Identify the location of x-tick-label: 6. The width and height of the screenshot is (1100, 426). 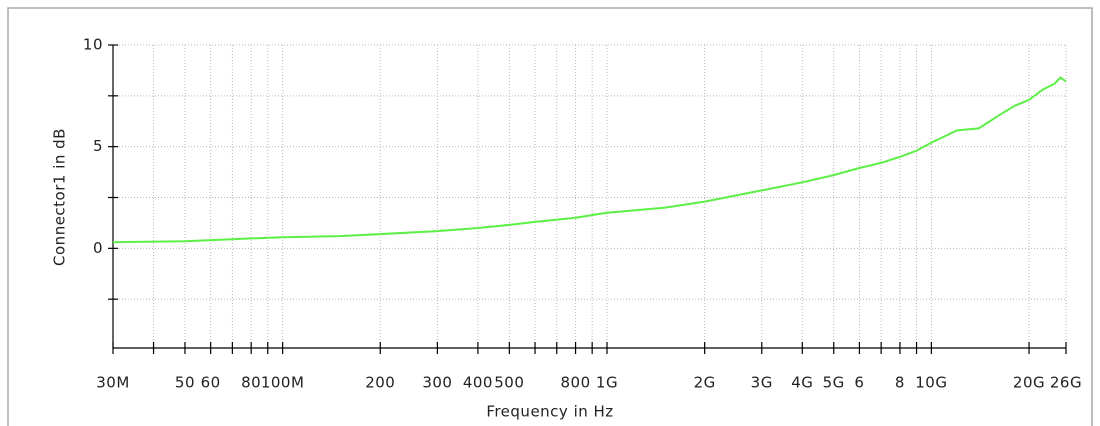
(859, 383).